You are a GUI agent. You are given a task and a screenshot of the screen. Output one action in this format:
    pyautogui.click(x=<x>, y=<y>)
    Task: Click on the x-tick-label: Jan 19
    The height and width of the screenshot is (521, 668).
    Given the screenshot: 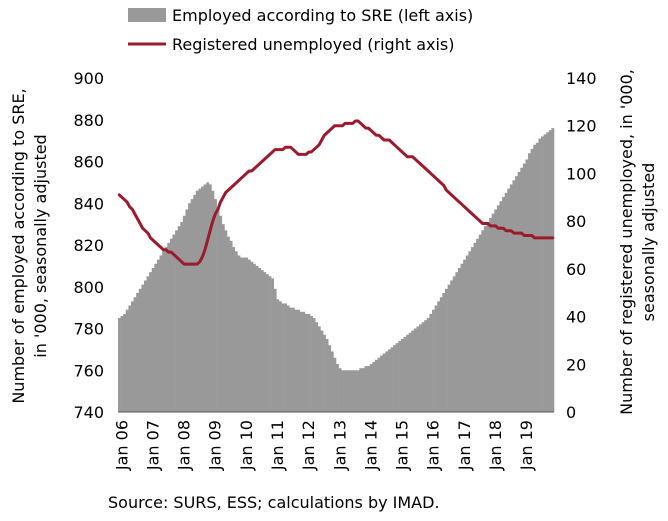 What is the action you would take?
    pyautogui.click(x=526, y=445)
    